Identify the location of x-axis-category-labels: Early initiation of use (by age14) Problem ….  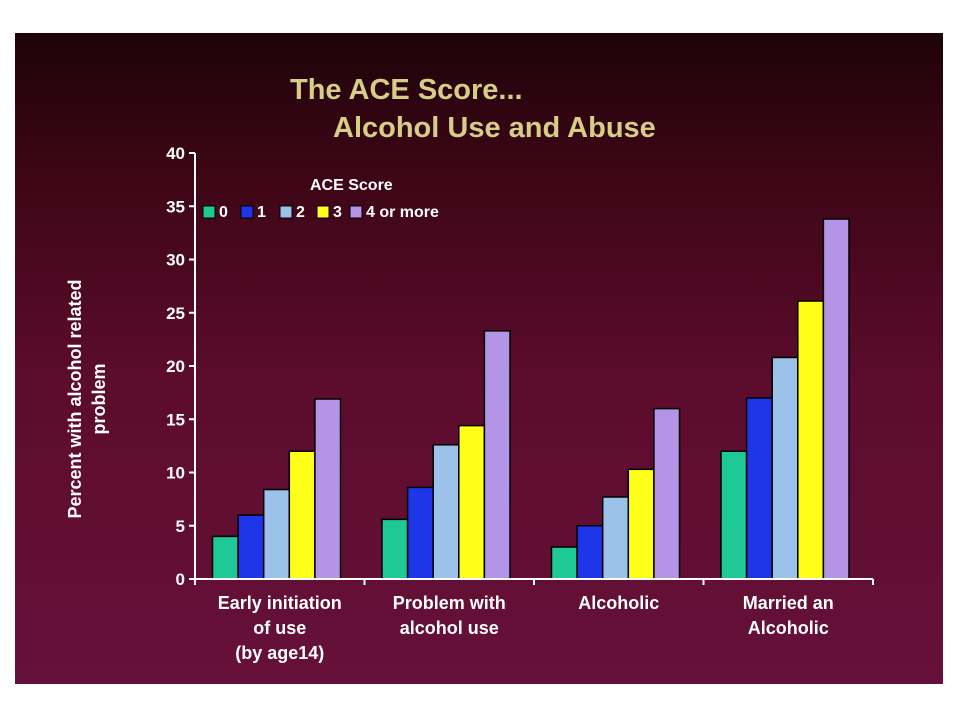
(526, 628).